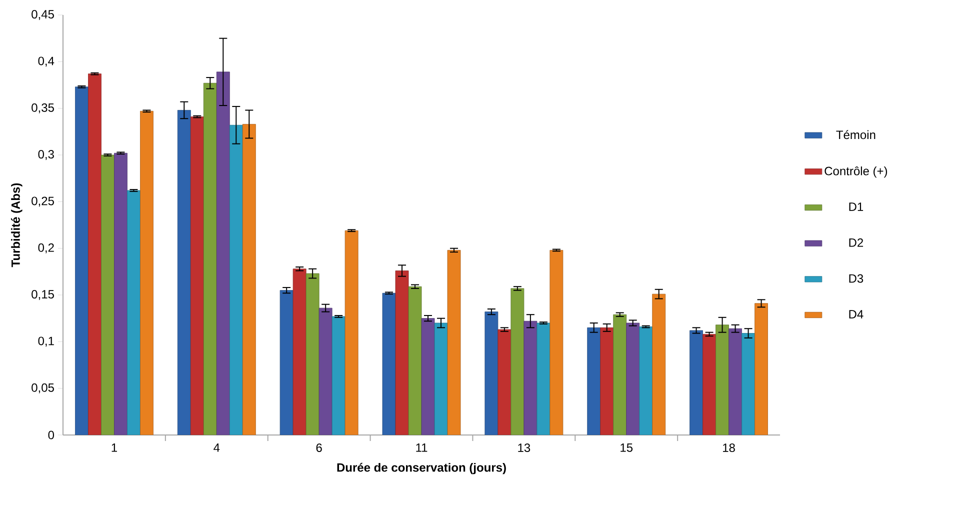 The image size is (976, 510). What do you see at coordinates (856, 206) in the screenshot?
I see `legend-label: D1` at bounding box center [856, 206].